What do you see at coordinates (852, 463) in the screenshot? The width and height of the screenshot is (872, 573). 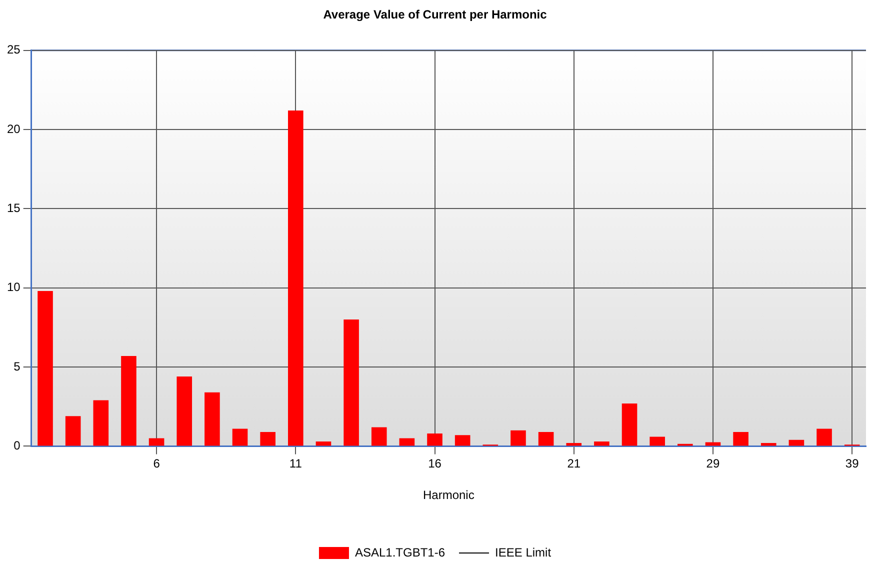 I see `x-tick-label: 39` at bounding box center [852, 463].